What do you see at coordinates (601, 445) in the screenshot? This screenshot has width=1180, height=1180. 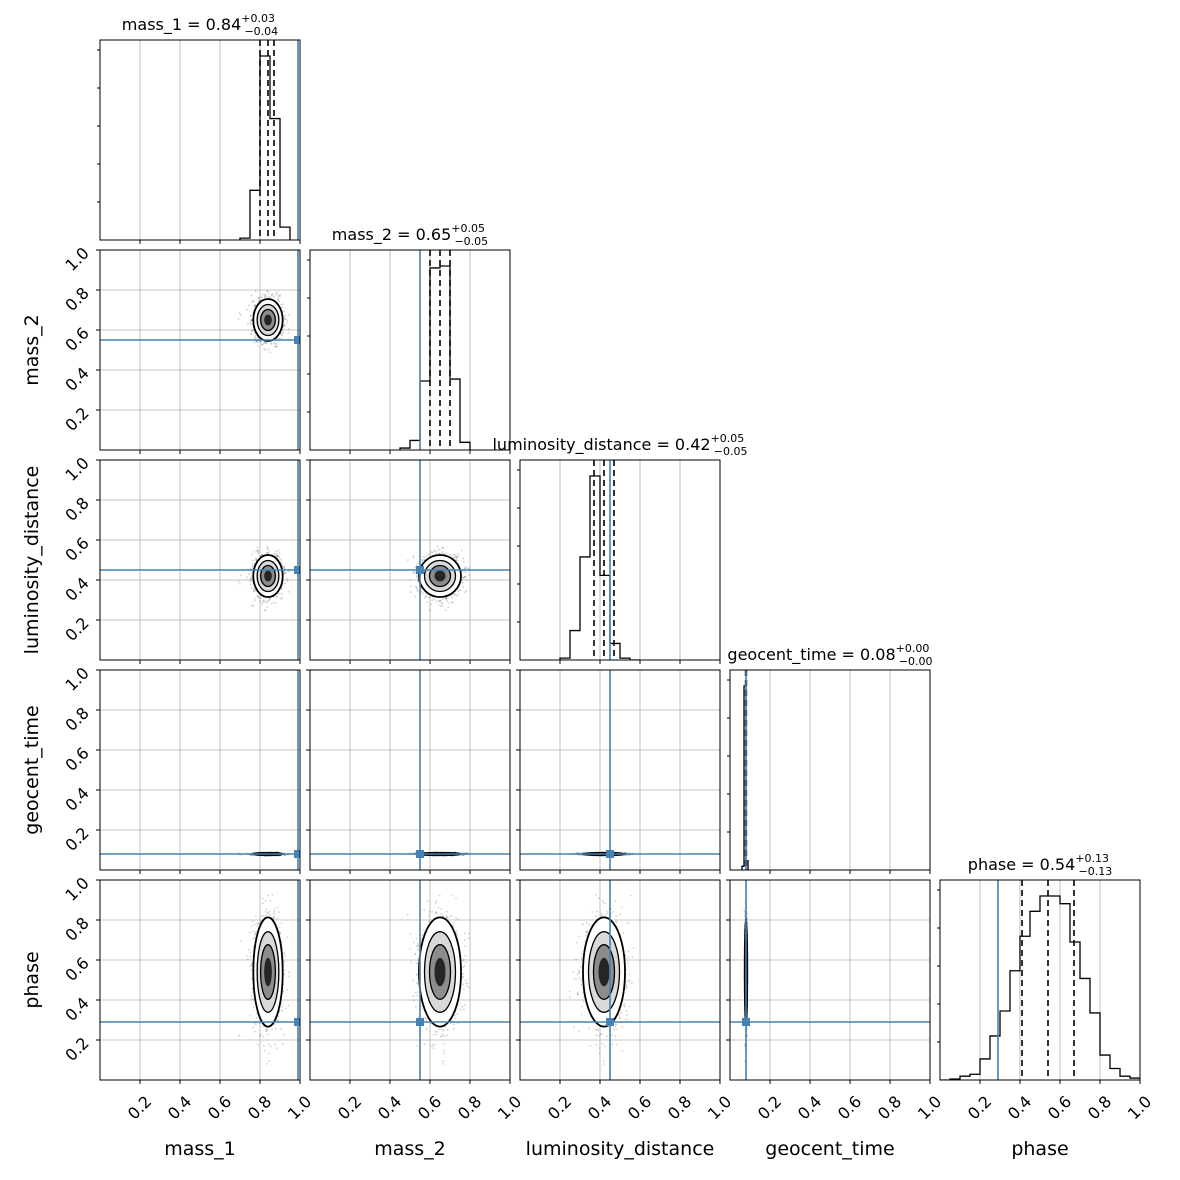 I see `title-main: luminosity_distance = 0.42` at bounding box center [601, 445].